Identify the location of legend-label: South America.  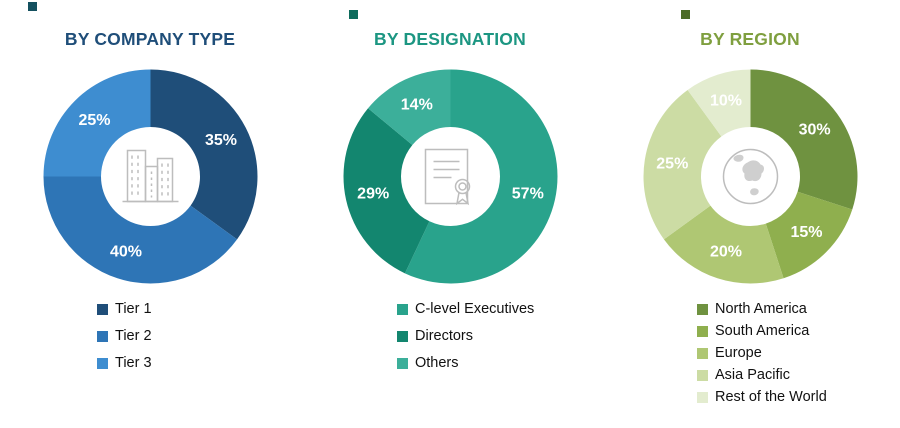
(762, 331).